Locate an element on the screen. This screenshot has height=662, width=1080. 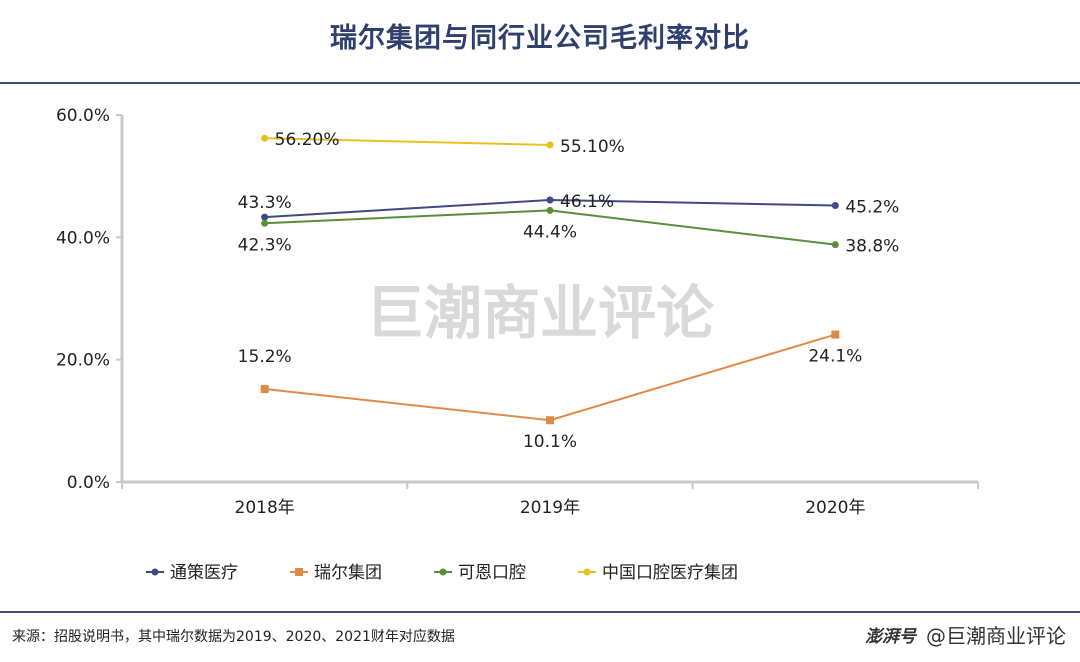
data-label: 15.2% is located at coordinates (265, 357).